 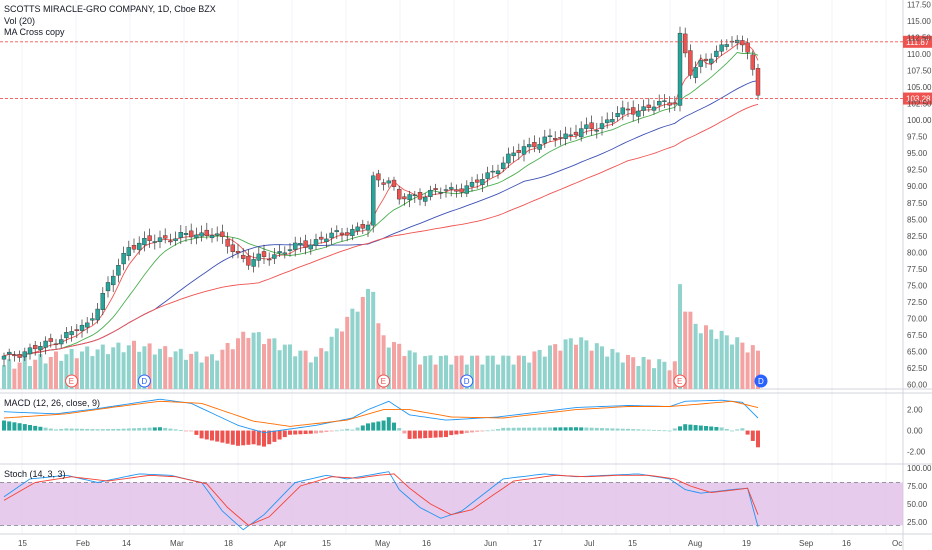 What do you see at coordinates (806, 543) in the screenshot?
I see `time-tick-label: Sep` at bounding box center [806, 543].